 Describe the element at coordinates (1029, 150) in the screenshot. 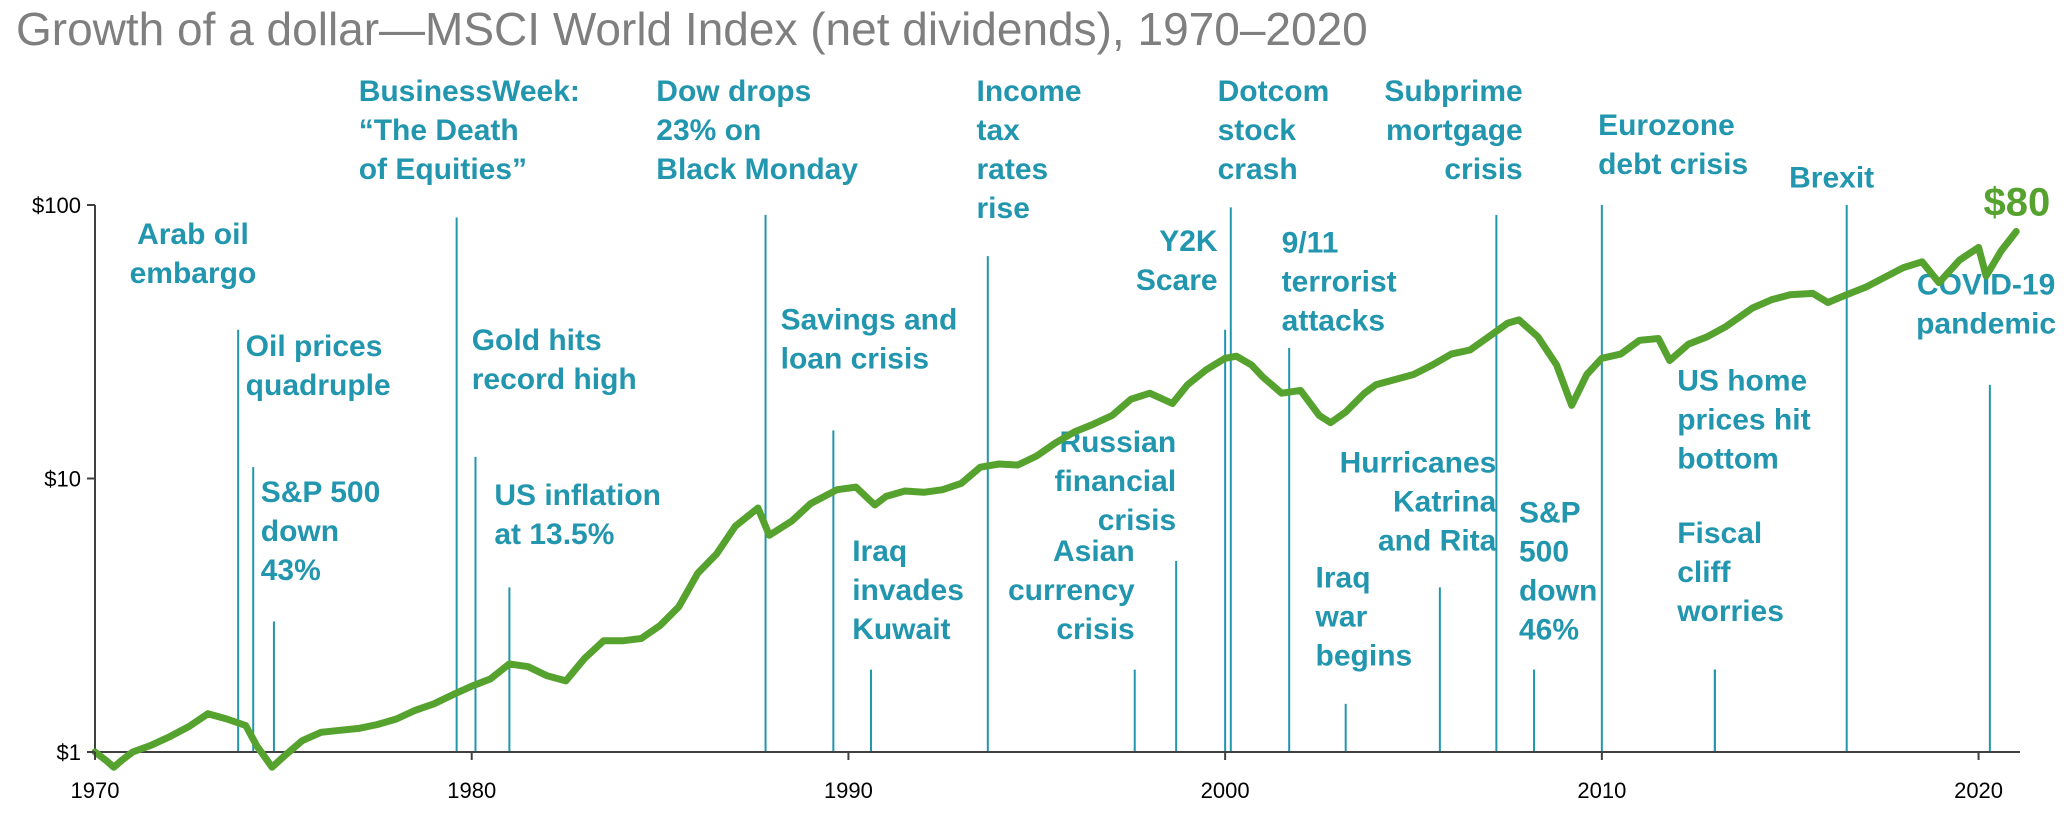

I see `event-label: Income tax rates rise` at that location.